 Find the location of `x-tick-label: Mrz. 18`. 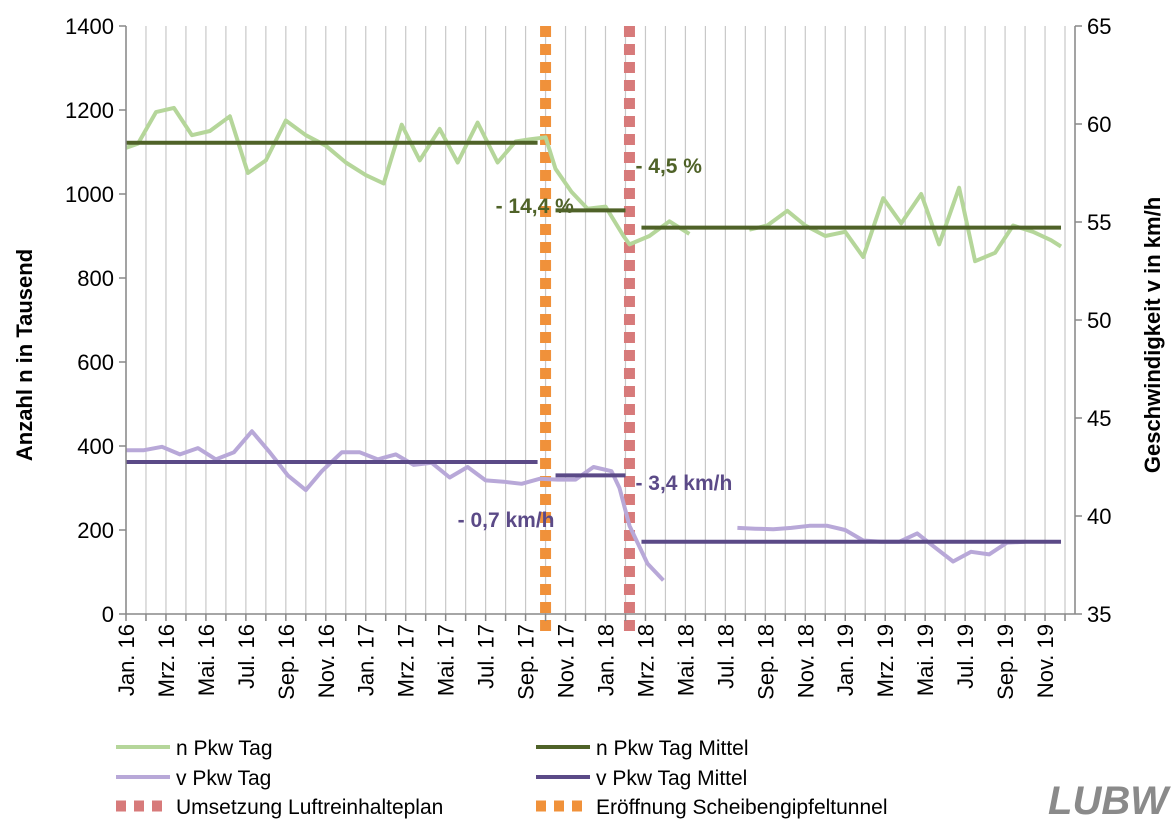

x-tick-label: Mrz. 18 is located at coordinates (645, 660).